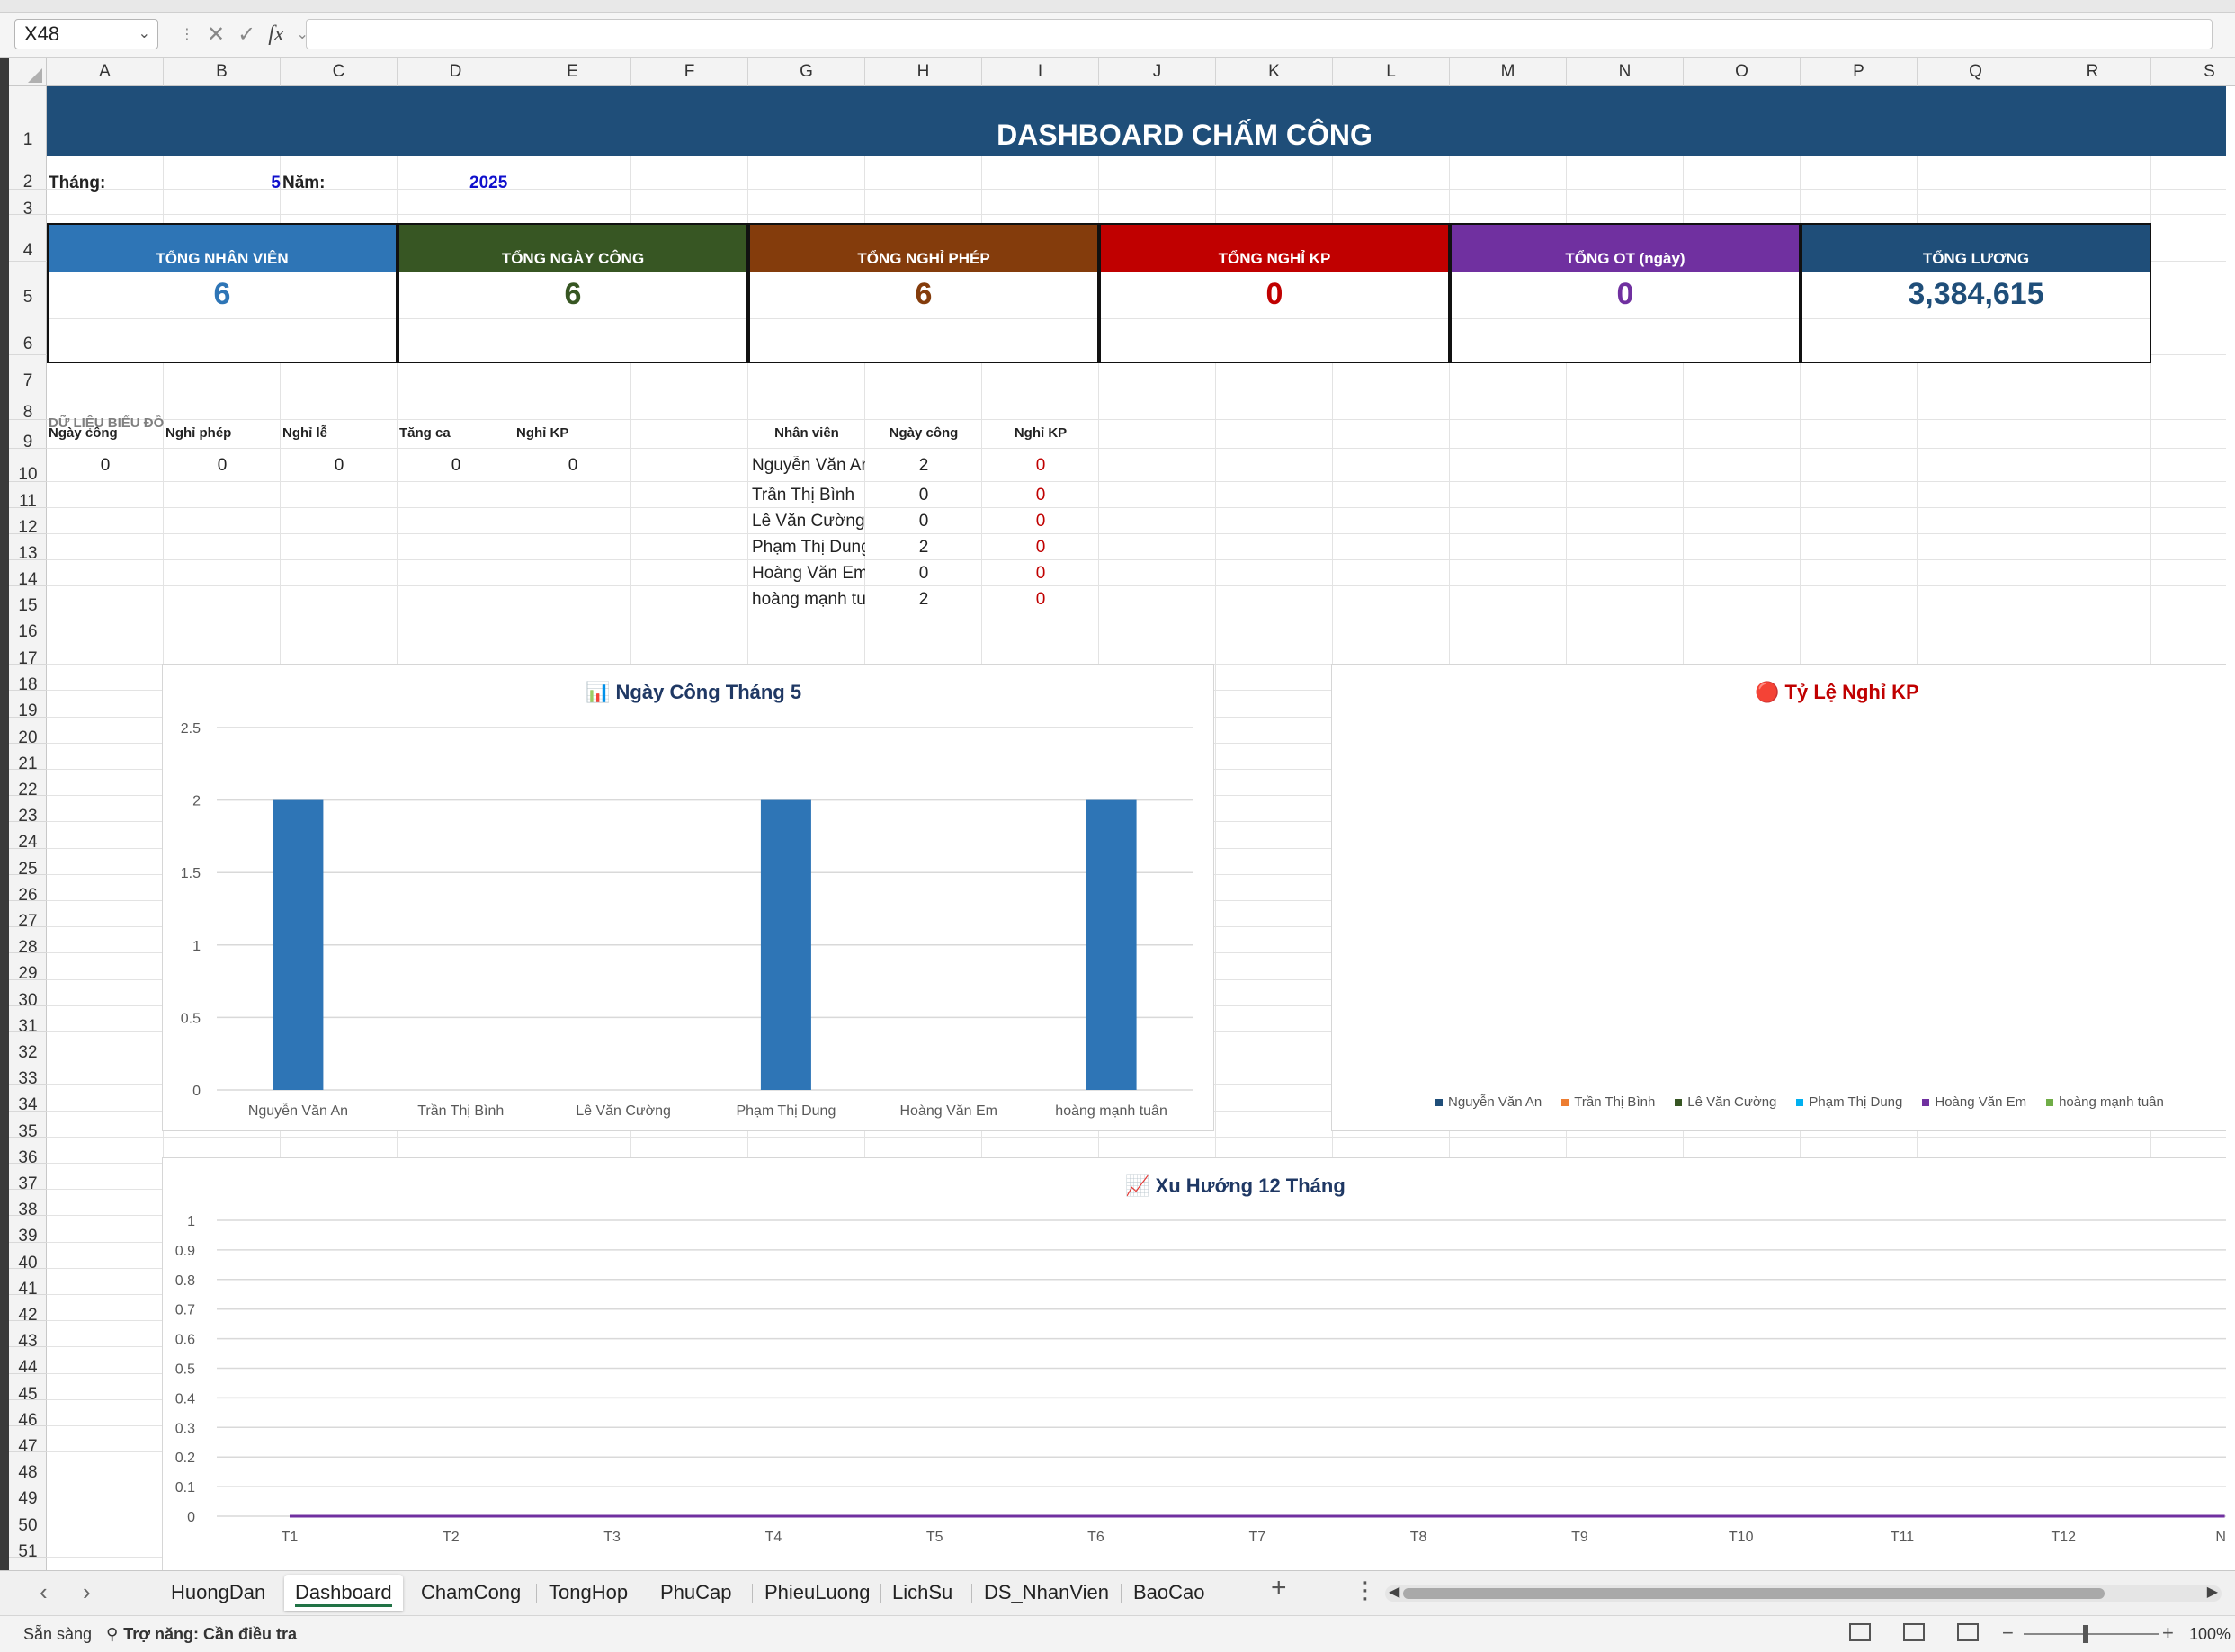 This screenshot has width=2235, height=1652. I want to click on column-header-P: P, so click(1859, 72).